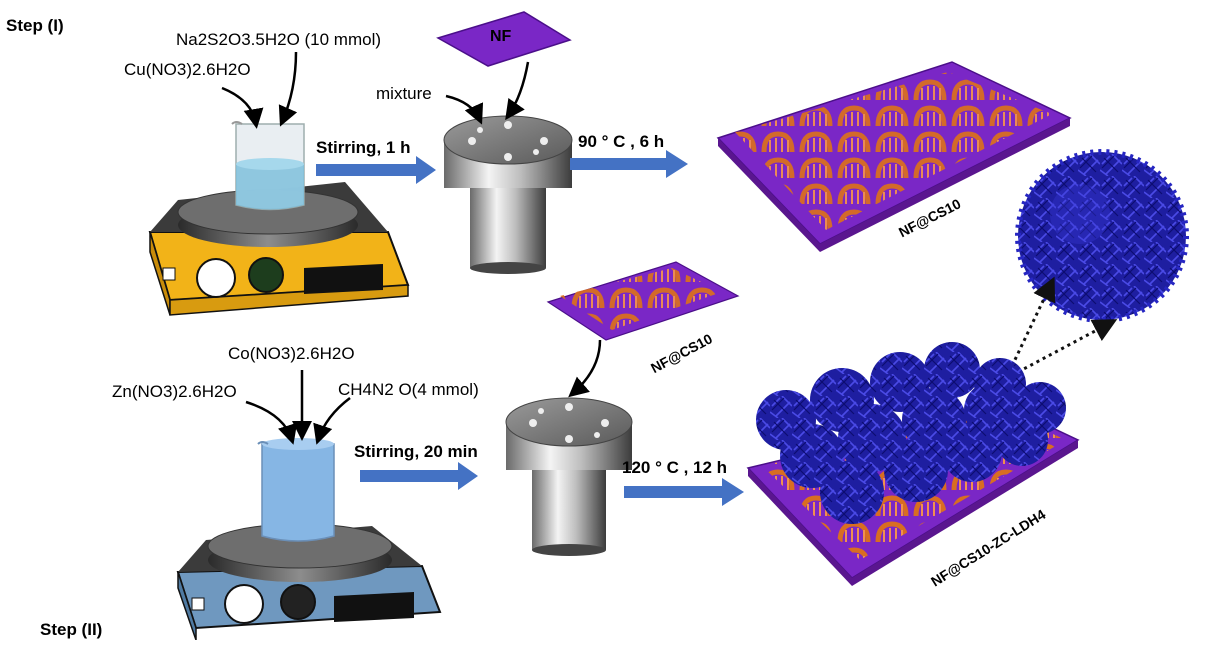  What do you see at coordinates (279, 39) in the screenshot?
I see `reagent-na-thiosulfate: Na2S2O3.5H2O (10 mmol)` at bounding box center [279, 39].